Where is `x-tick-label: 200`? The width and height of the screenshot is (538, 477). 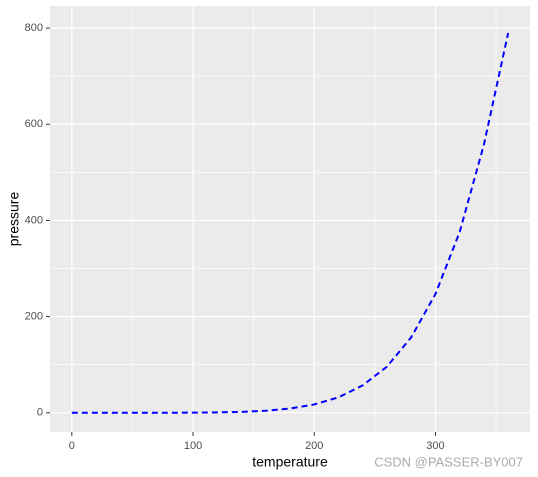 x-tick-label: 200 is located at coordinates (314, 446).